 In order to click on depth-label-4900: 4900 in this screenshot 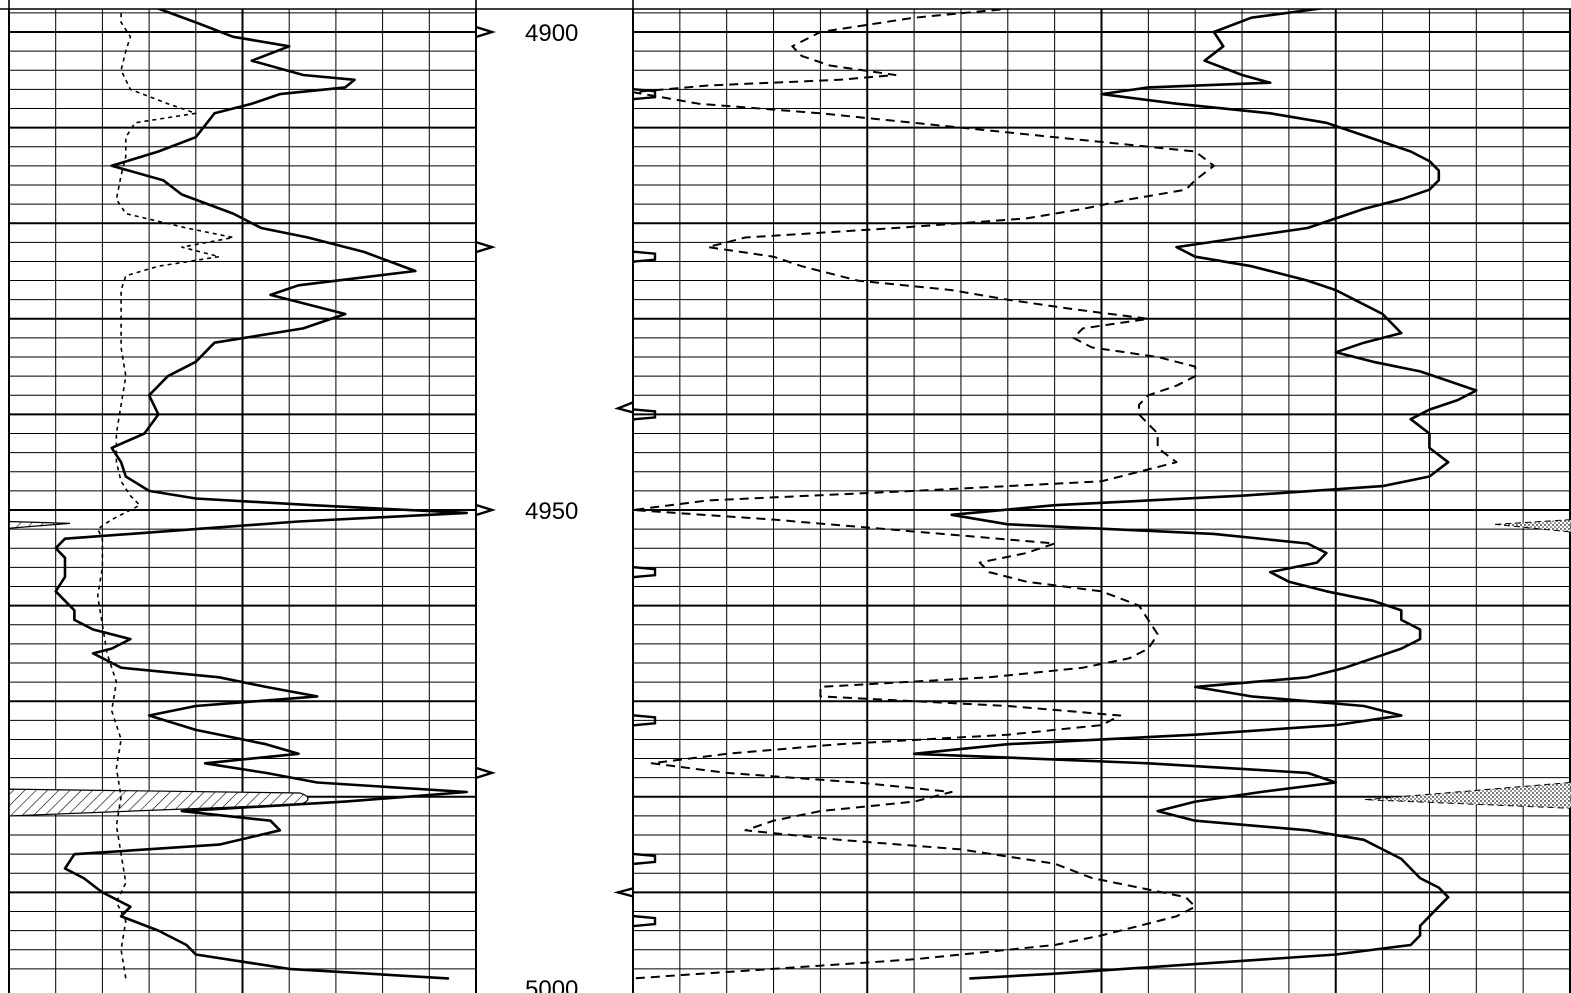, I will do `click(551, 33)`.